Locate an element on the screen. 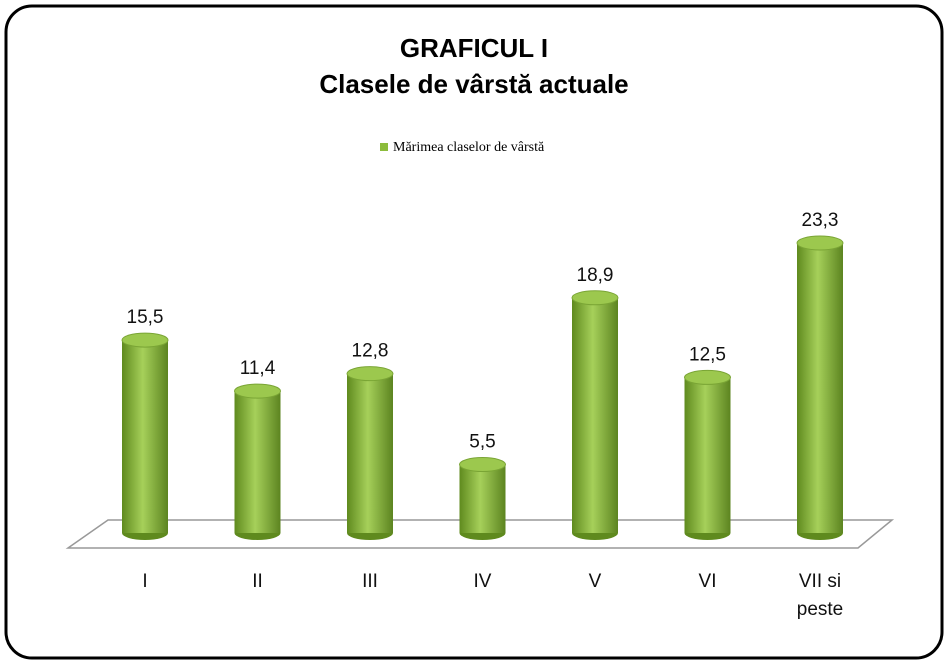 This screenshot has width=948, height=664. data-label: 11,4 is located at coordinates (258, 368).